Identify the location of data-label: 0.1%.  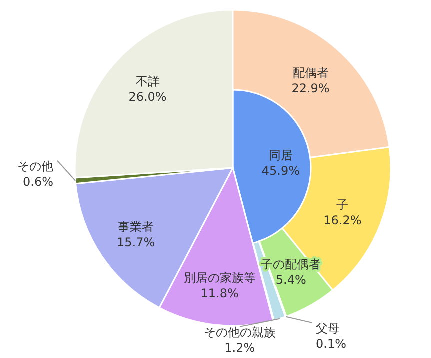
(331, 344).